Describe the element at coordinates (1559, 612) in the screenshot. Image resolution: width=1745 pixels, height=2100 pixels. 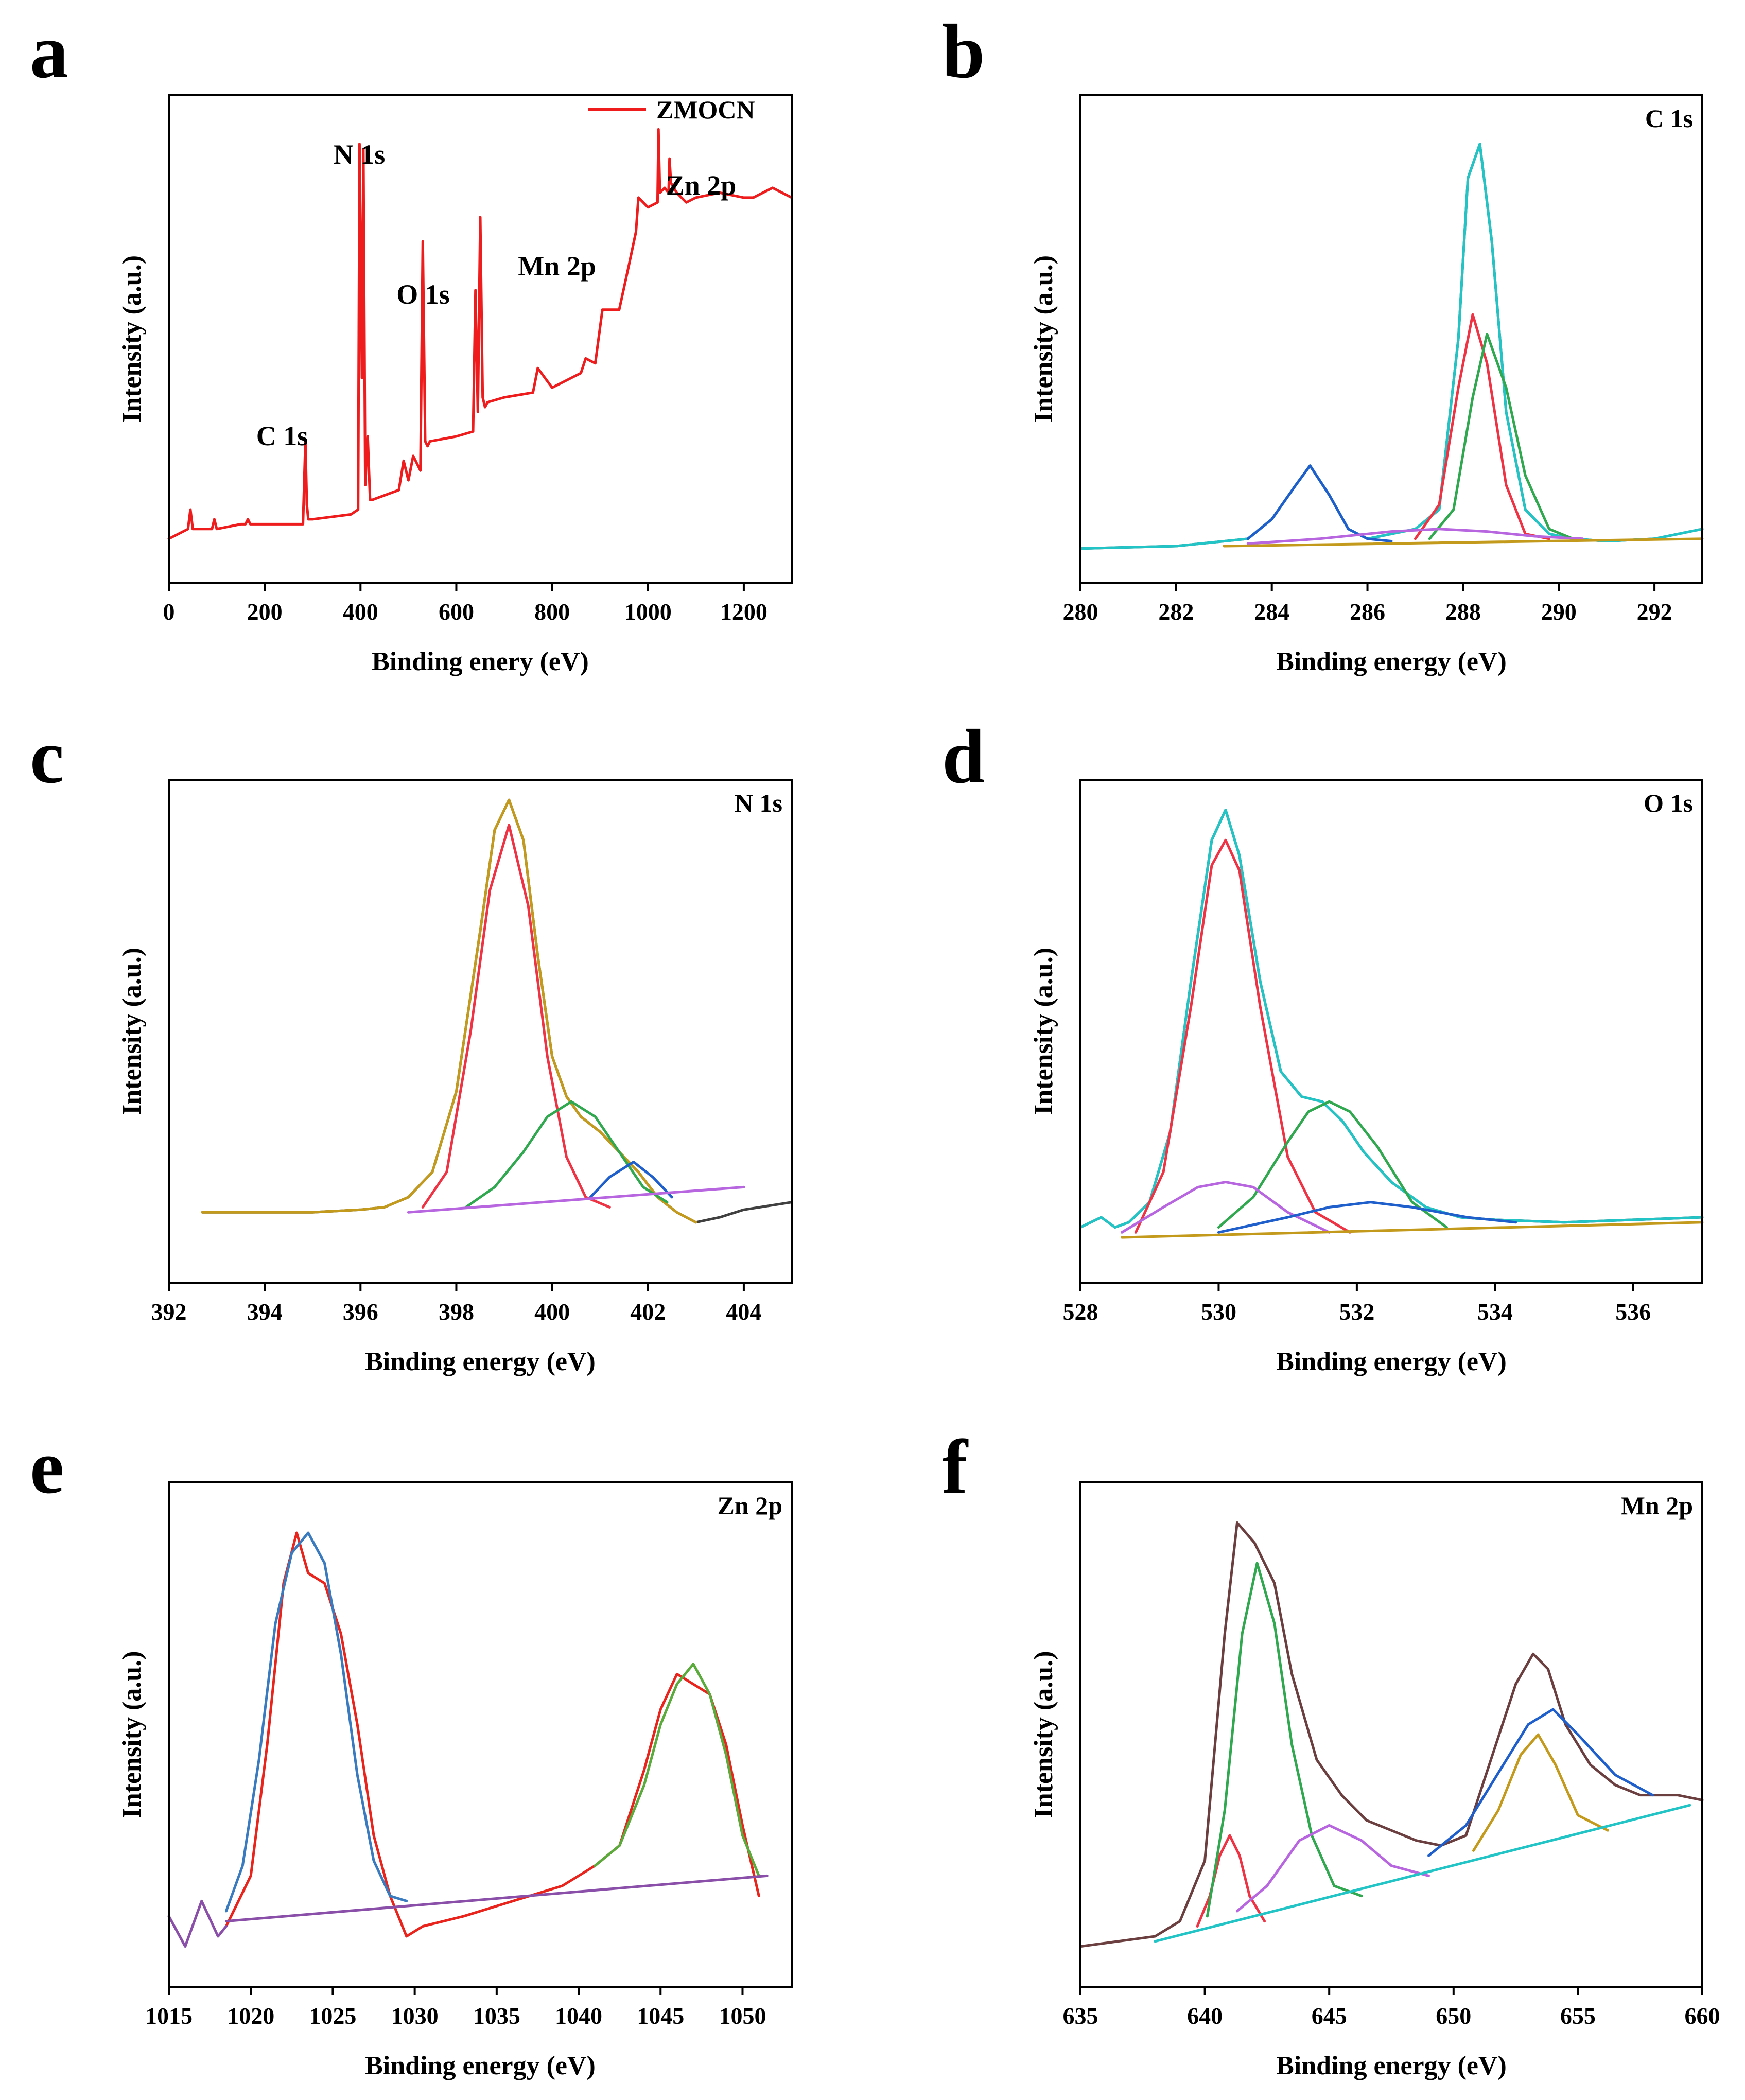
I see `x-tick-label-b-5: 290` at that location.